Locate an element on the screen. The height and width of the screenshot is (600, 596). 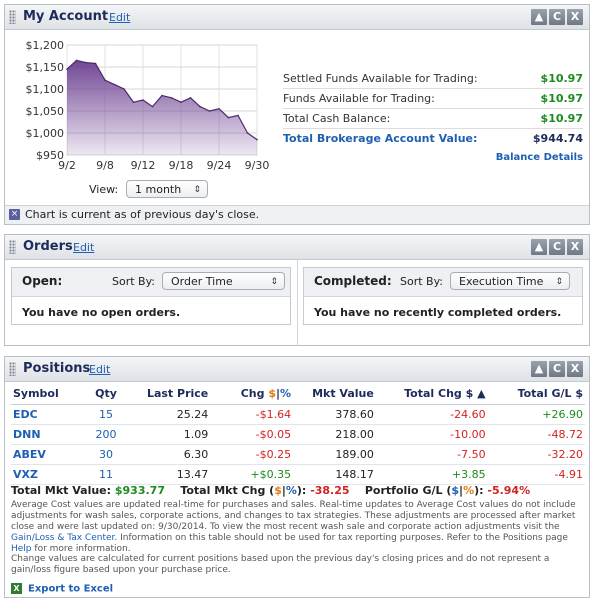
view-label: View: is located at coordinates (104, 189).